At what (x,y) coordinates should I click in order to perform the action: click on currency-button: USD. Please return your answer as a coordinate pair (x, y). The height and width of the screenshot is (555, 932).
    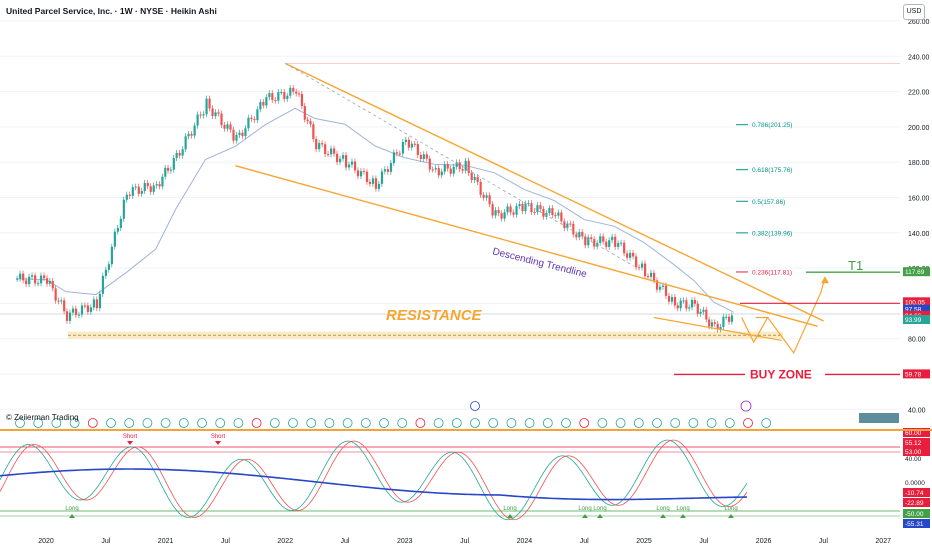
    Looking at the image, I should click on (914, 12).